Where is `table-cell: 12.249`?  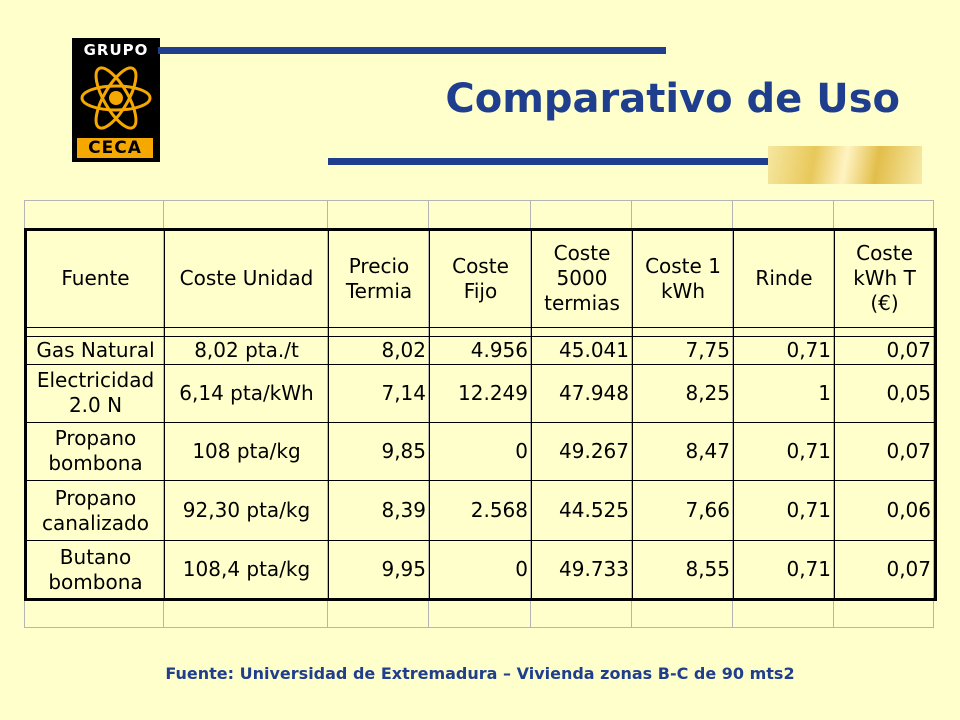 table-cell: 12.249 is located at coordinates (480, 393).